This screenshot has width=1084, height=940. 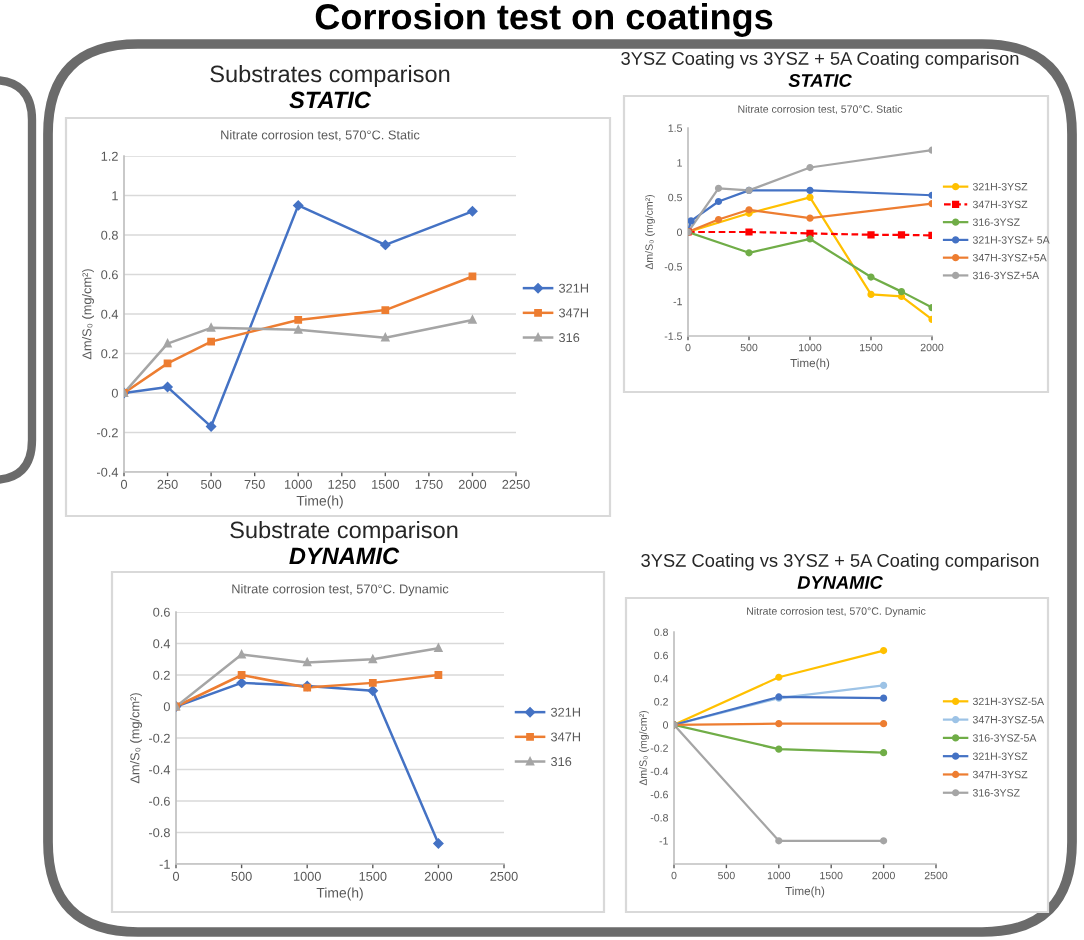 What do you see at coordinates (330, 76) in the screenshot?
I see `chart-title: Substrates comparison` at bounding box center [330, 76].